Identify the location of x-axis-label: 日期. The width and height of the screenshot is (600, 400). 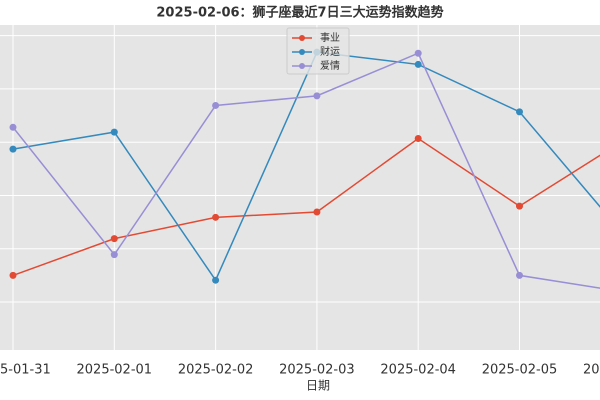
(318, 386).